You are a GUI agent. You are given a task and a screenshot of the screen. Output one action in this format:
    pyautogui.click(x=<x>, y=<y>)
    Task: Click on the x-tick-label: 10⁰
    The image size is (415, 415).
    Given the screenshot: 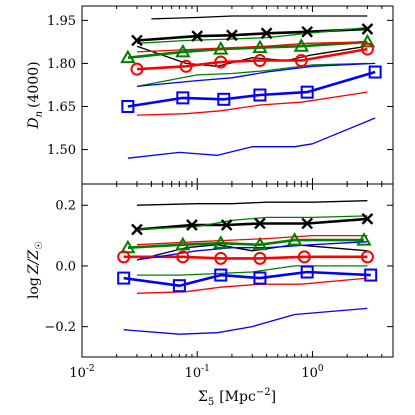 What is the action you would take?
    pyautogui.click(x=312, y=372)
    